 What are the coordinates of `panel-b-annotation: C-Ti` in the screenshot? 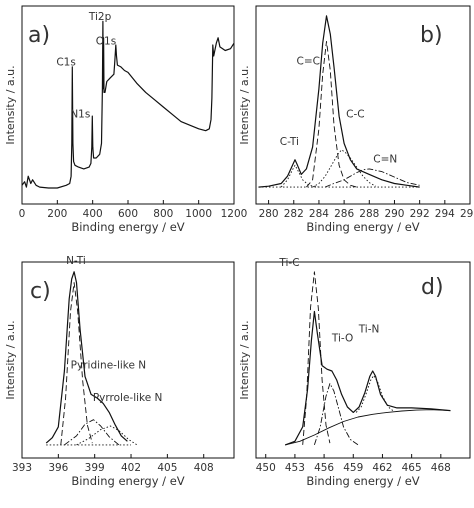 It's located at (289, 142).